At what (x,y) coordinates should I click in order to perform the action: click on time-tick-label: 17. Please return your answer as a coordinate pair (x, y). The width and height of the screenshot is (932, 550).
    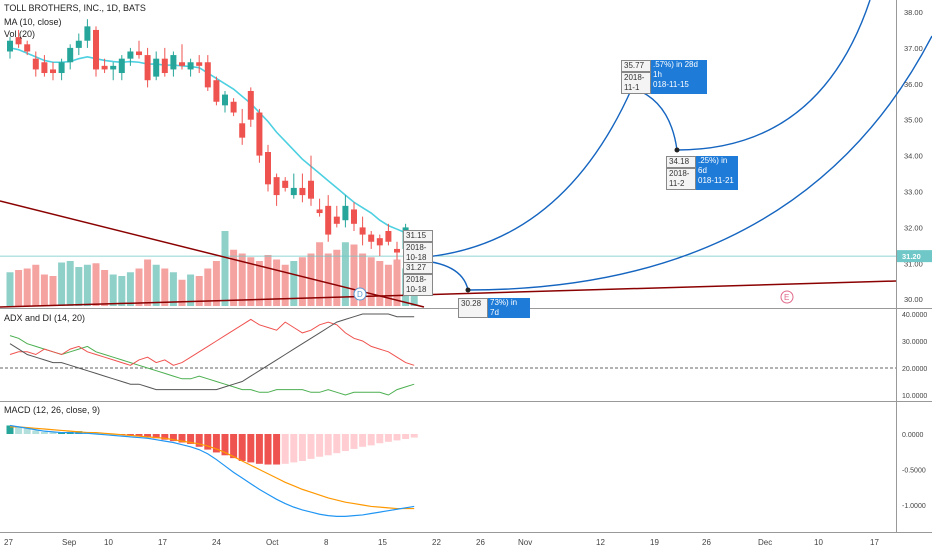
    Looking at the image, I should click on (162, 542).